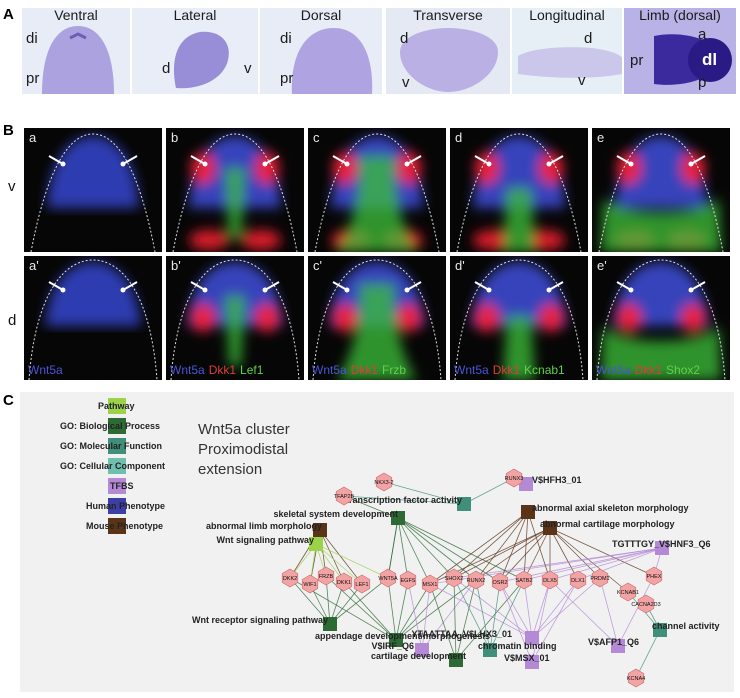 This screenshot has height=698, width=740. Describe the element at coordinates (601, 137) in the screenshot. I see `tile-letter: e` at that location.